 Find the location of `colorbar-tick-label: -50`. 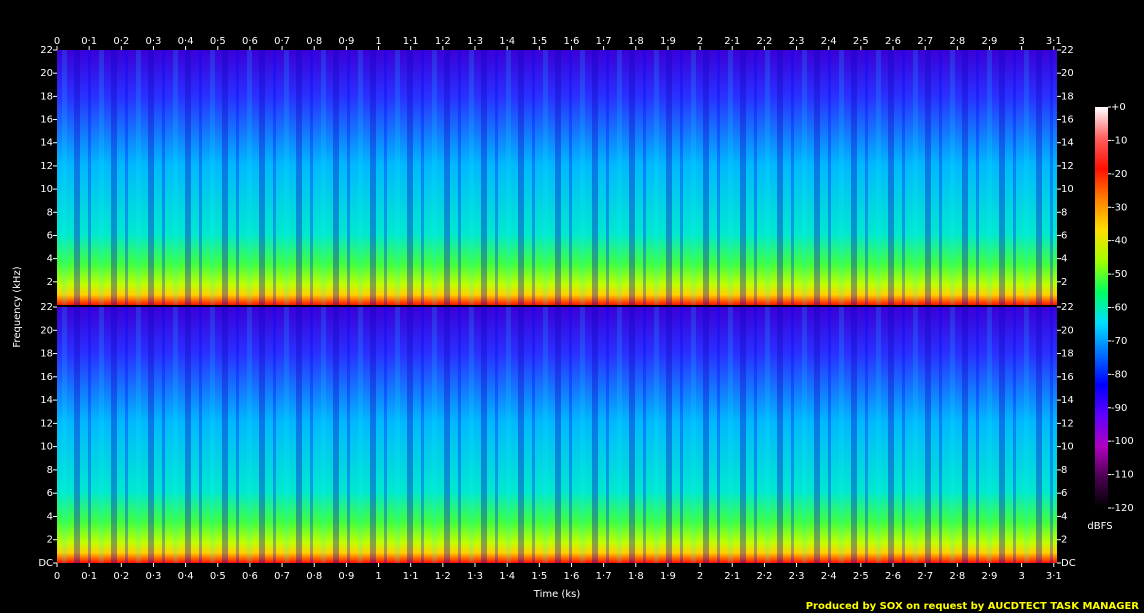

colorbar-tick-label: -50 is located at coordinates (1119, 274).